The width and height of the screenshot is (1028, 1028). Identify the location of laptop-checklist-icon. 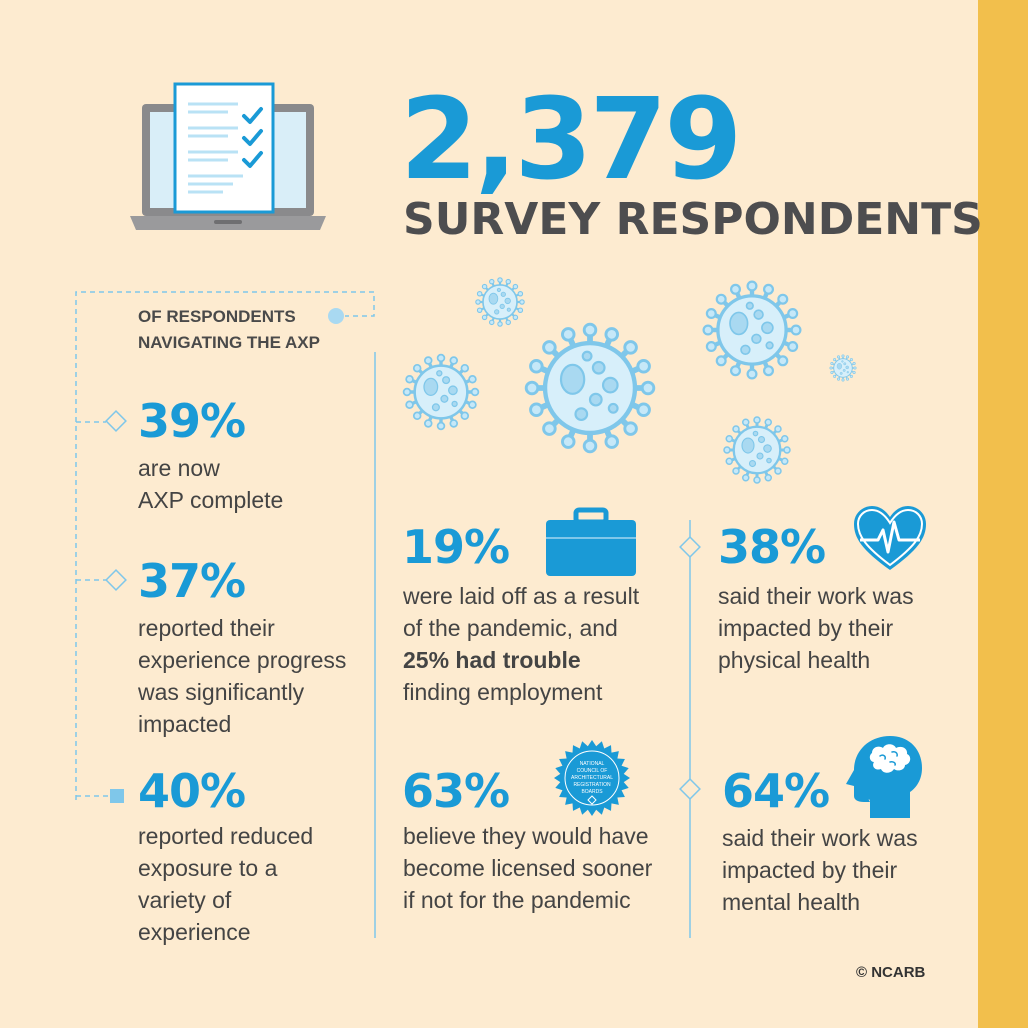
(228, 156).